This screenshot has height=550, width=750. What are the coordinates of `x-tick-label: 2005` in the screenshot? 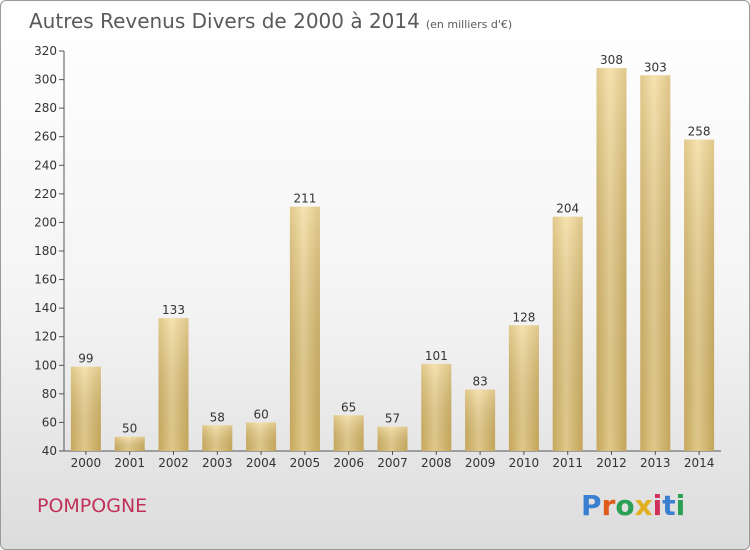 It's located at (305, 463).